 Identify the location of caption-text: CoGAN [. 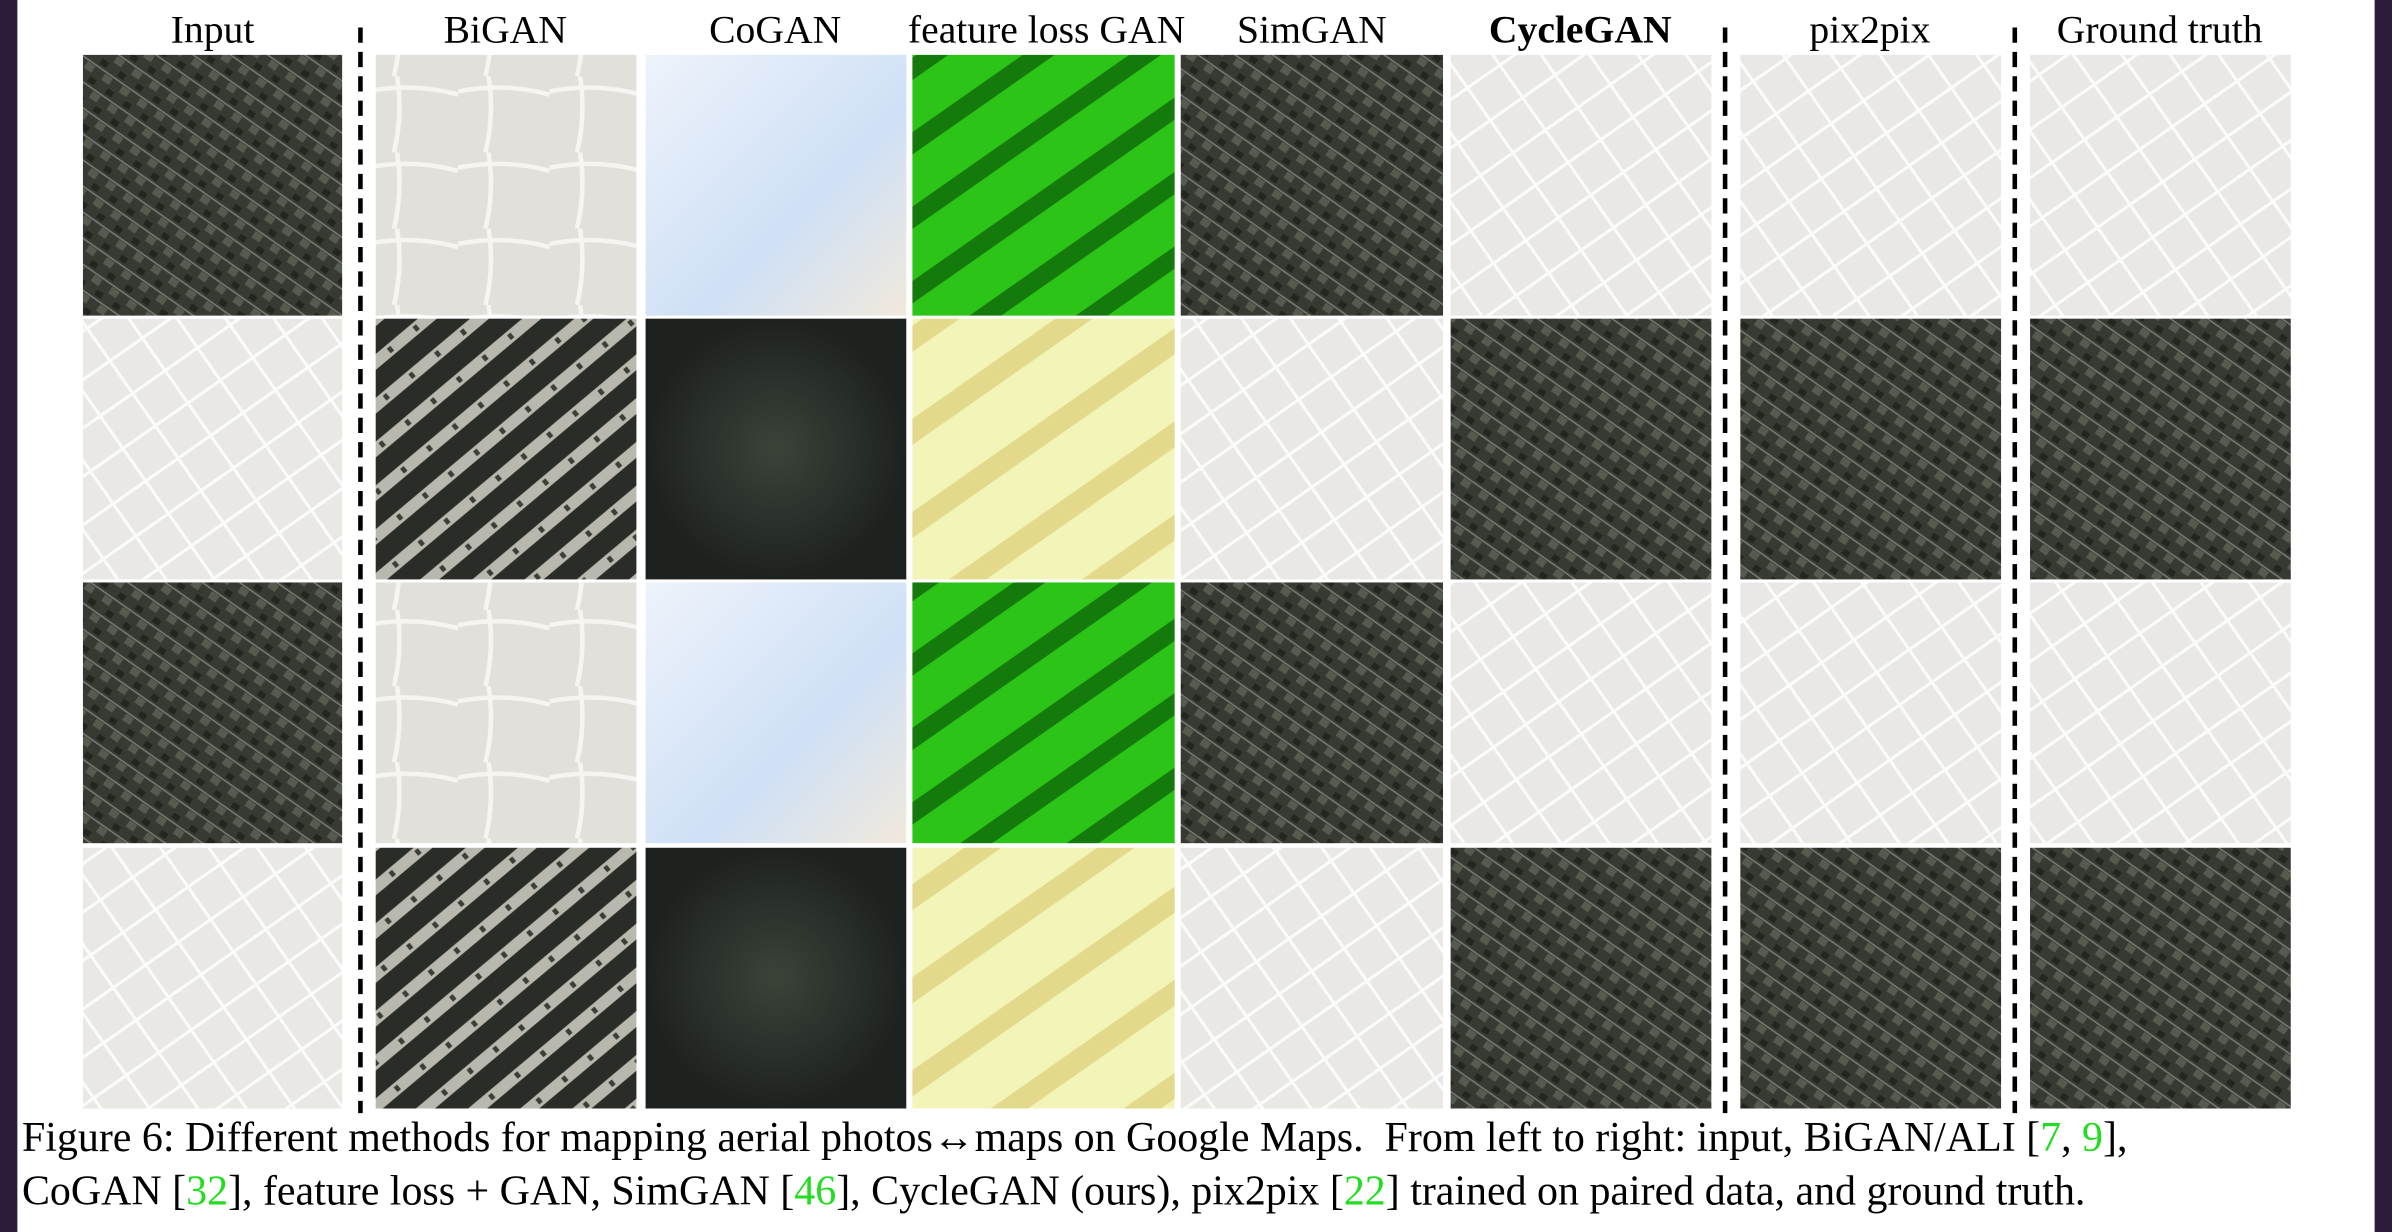
(104, 1192).